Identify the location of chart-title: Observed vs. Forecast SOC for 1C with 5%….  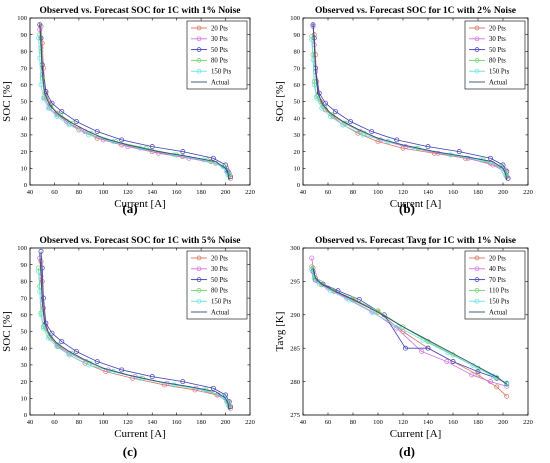
(140, 241).